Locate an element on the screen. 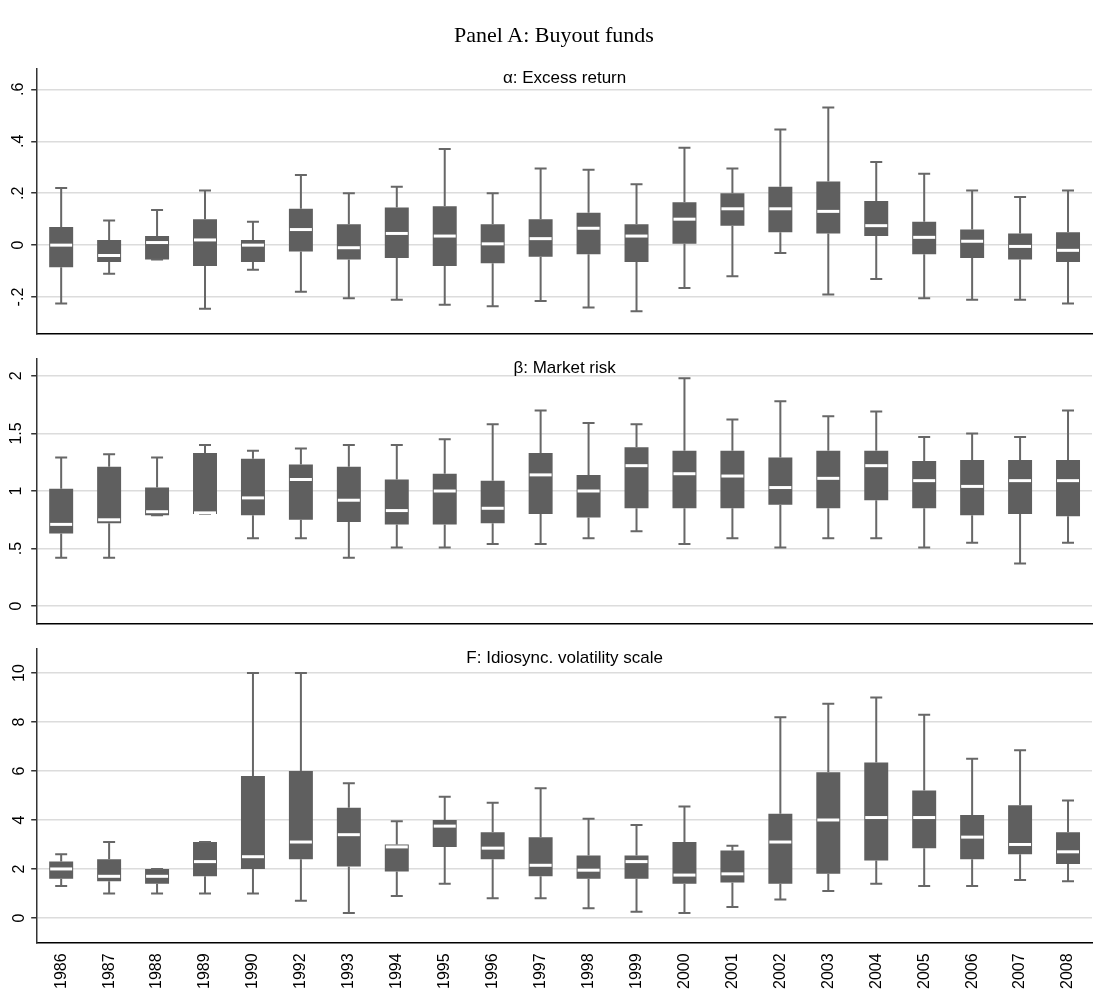 The image size is (1108, 992). x-tick-label: 1990 is located at coordinates (252, 971).